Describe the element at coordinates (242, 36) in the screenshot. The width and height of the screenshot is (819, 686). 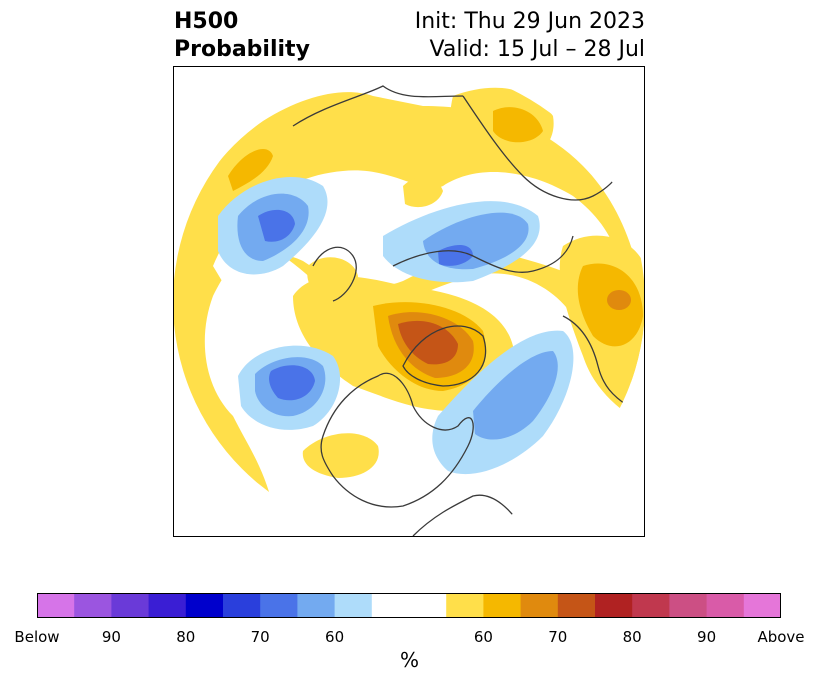
I see `map-title-left: H500 Probability` at that location.